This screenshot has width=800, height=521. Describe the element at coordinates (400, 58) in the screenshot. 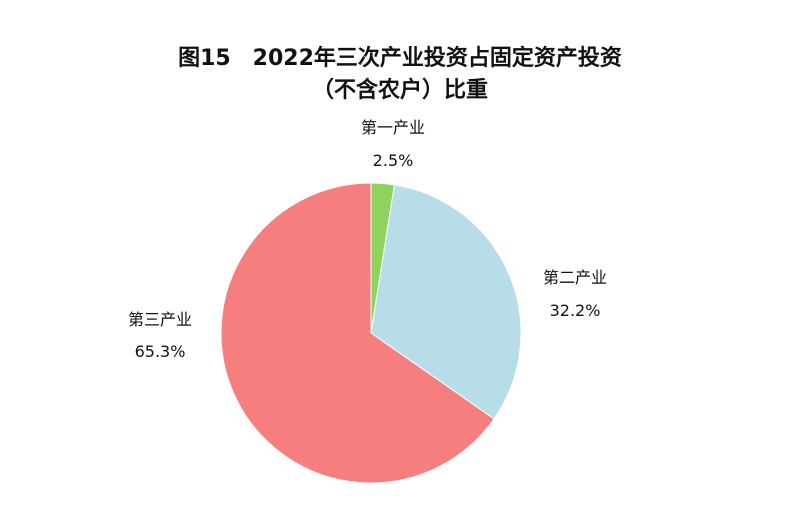

I see `chart-title: 图15 2022年三次产业投资占固定资产投资` at that location.